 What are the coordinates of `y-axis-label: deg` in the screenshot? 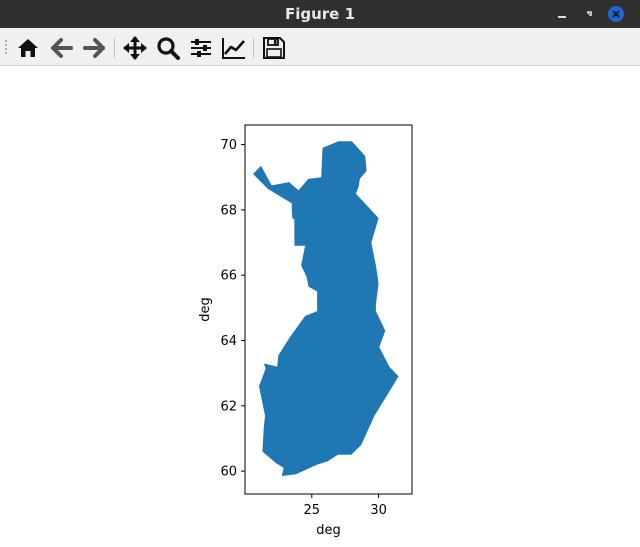 It's located at (205, 309).